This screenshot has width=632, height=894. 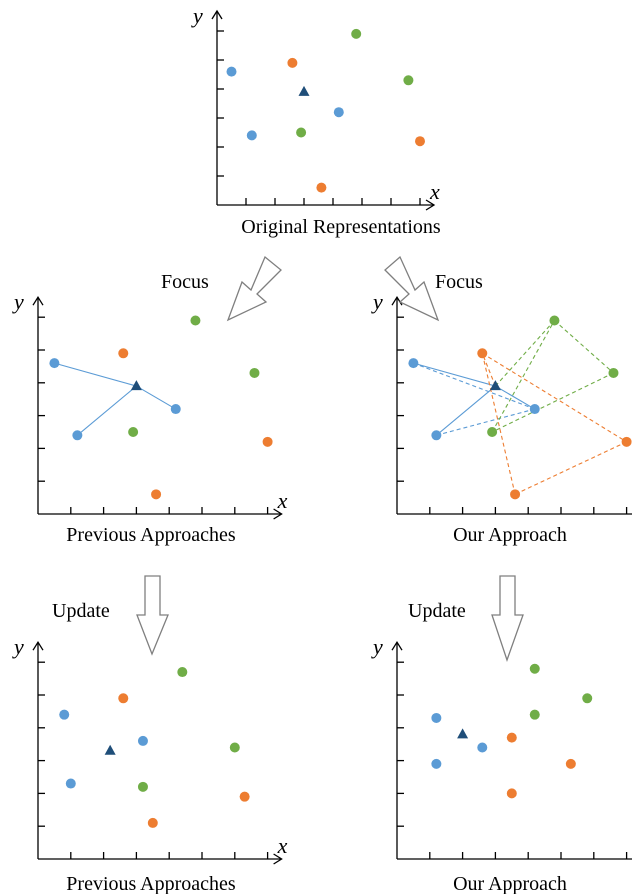 I want to click on update-arrow-right-shape, so click(x=507, y=618).